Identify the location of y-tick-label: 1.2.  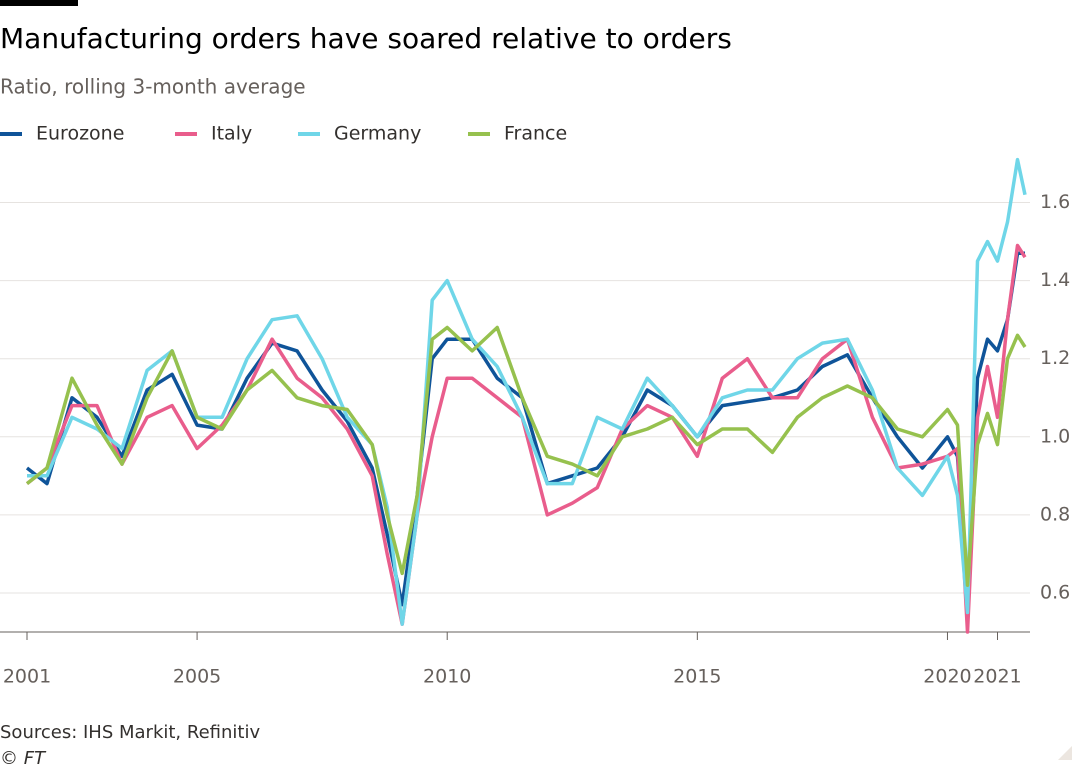
(1055, 358).